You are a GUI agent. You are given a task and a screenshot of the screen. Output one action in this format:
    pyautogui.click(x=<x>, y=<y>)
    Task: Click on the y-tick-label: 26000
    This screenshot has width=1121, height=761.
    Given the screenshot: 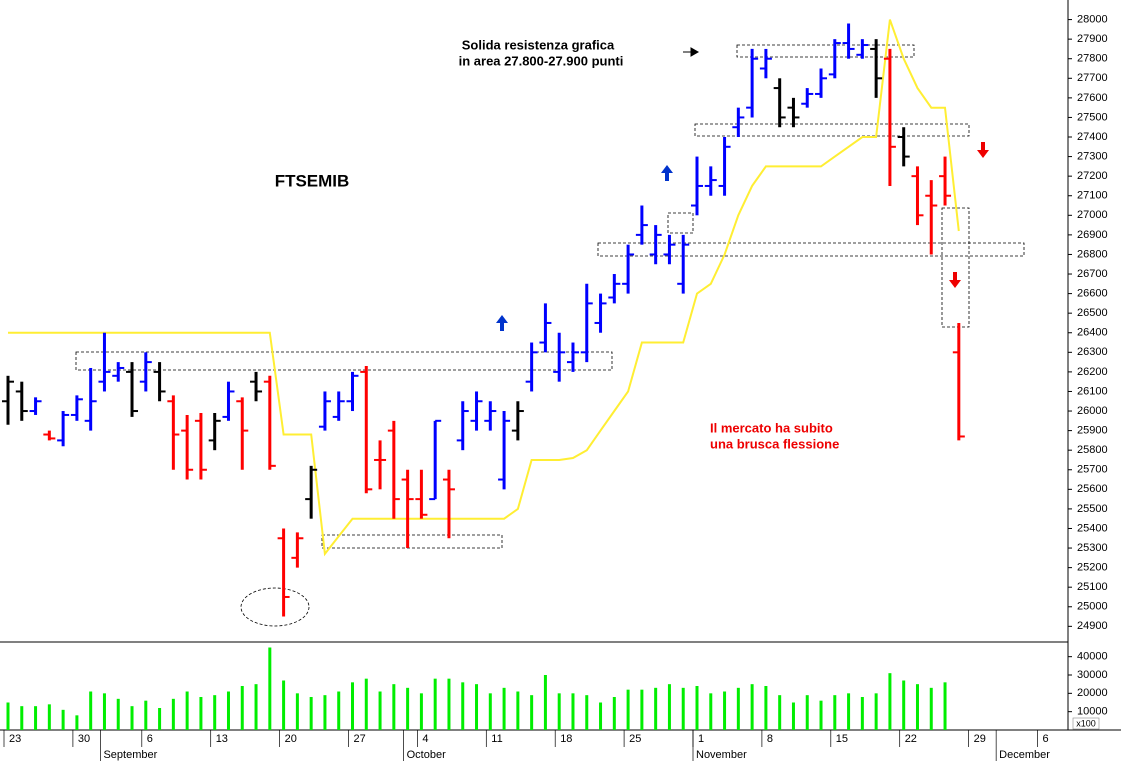 What is the action you would take?
    pyautogui.click(x=1092, y=411)
    